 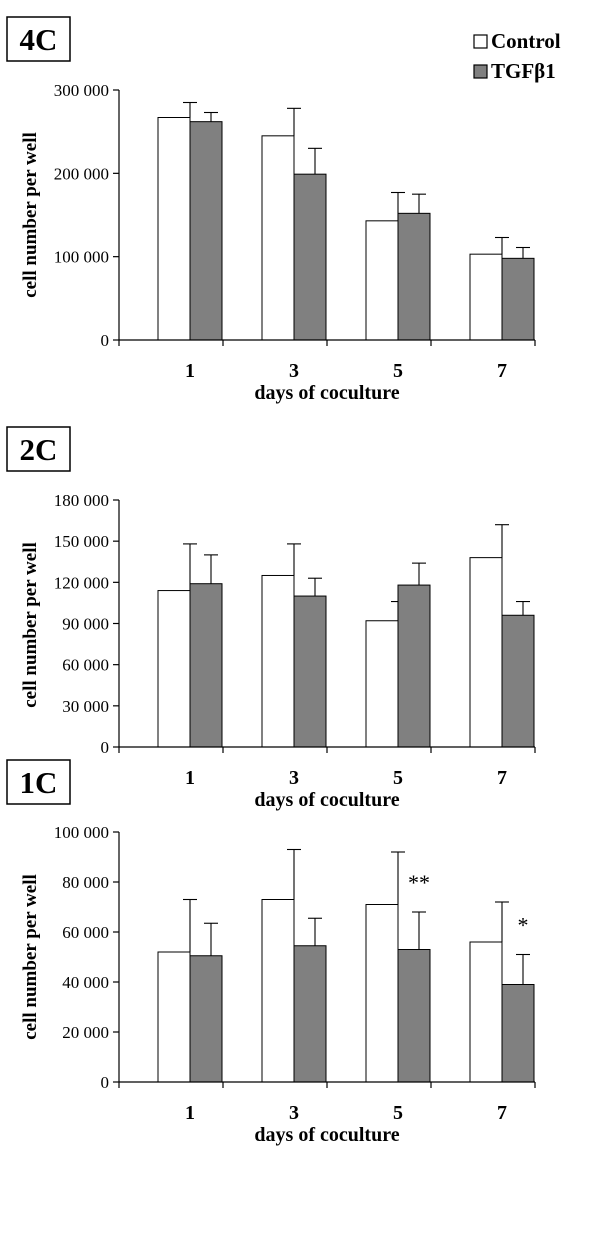 I want to click on significance-marker: *, so click(x=523, y=925).